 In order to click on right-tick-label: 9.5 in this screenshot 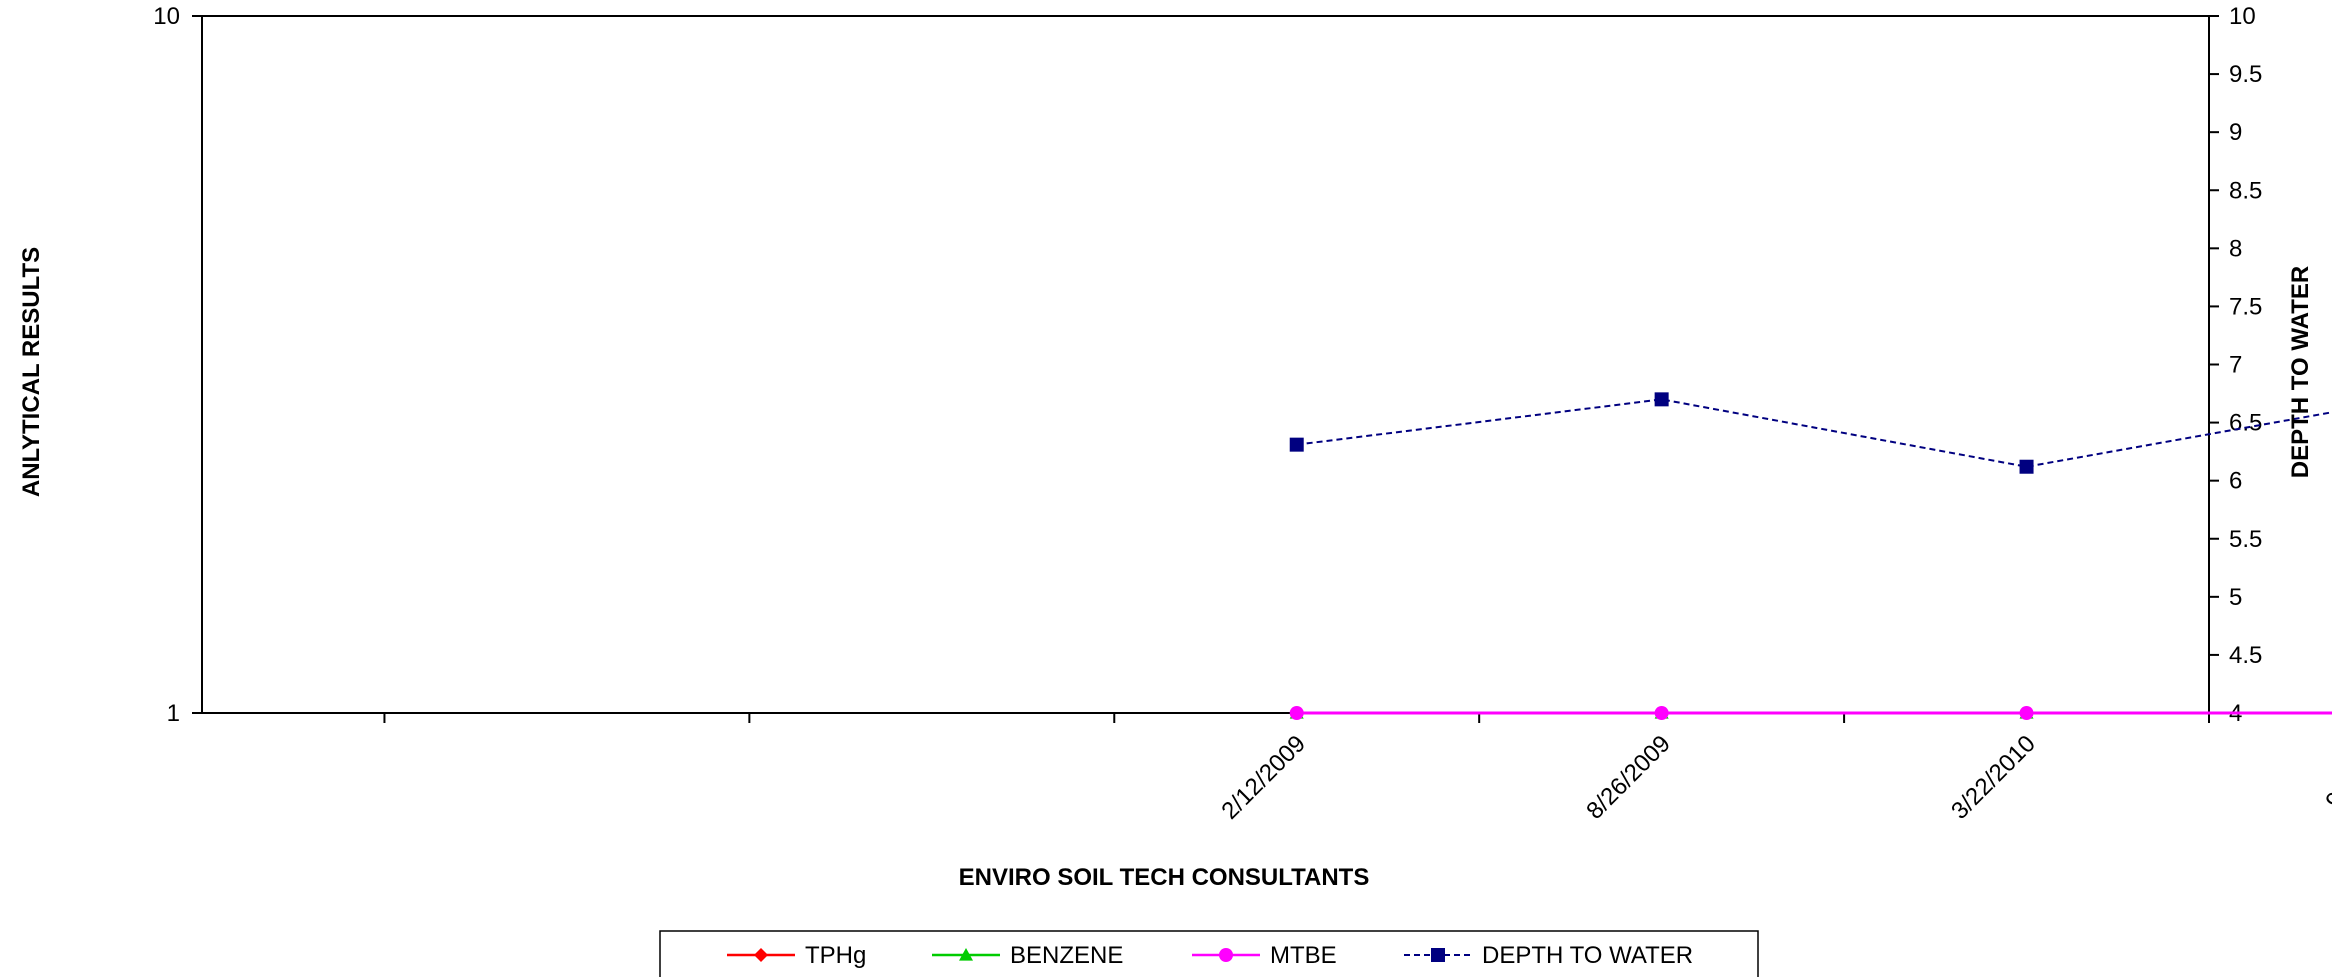, I will do `click(2245, 74)`.